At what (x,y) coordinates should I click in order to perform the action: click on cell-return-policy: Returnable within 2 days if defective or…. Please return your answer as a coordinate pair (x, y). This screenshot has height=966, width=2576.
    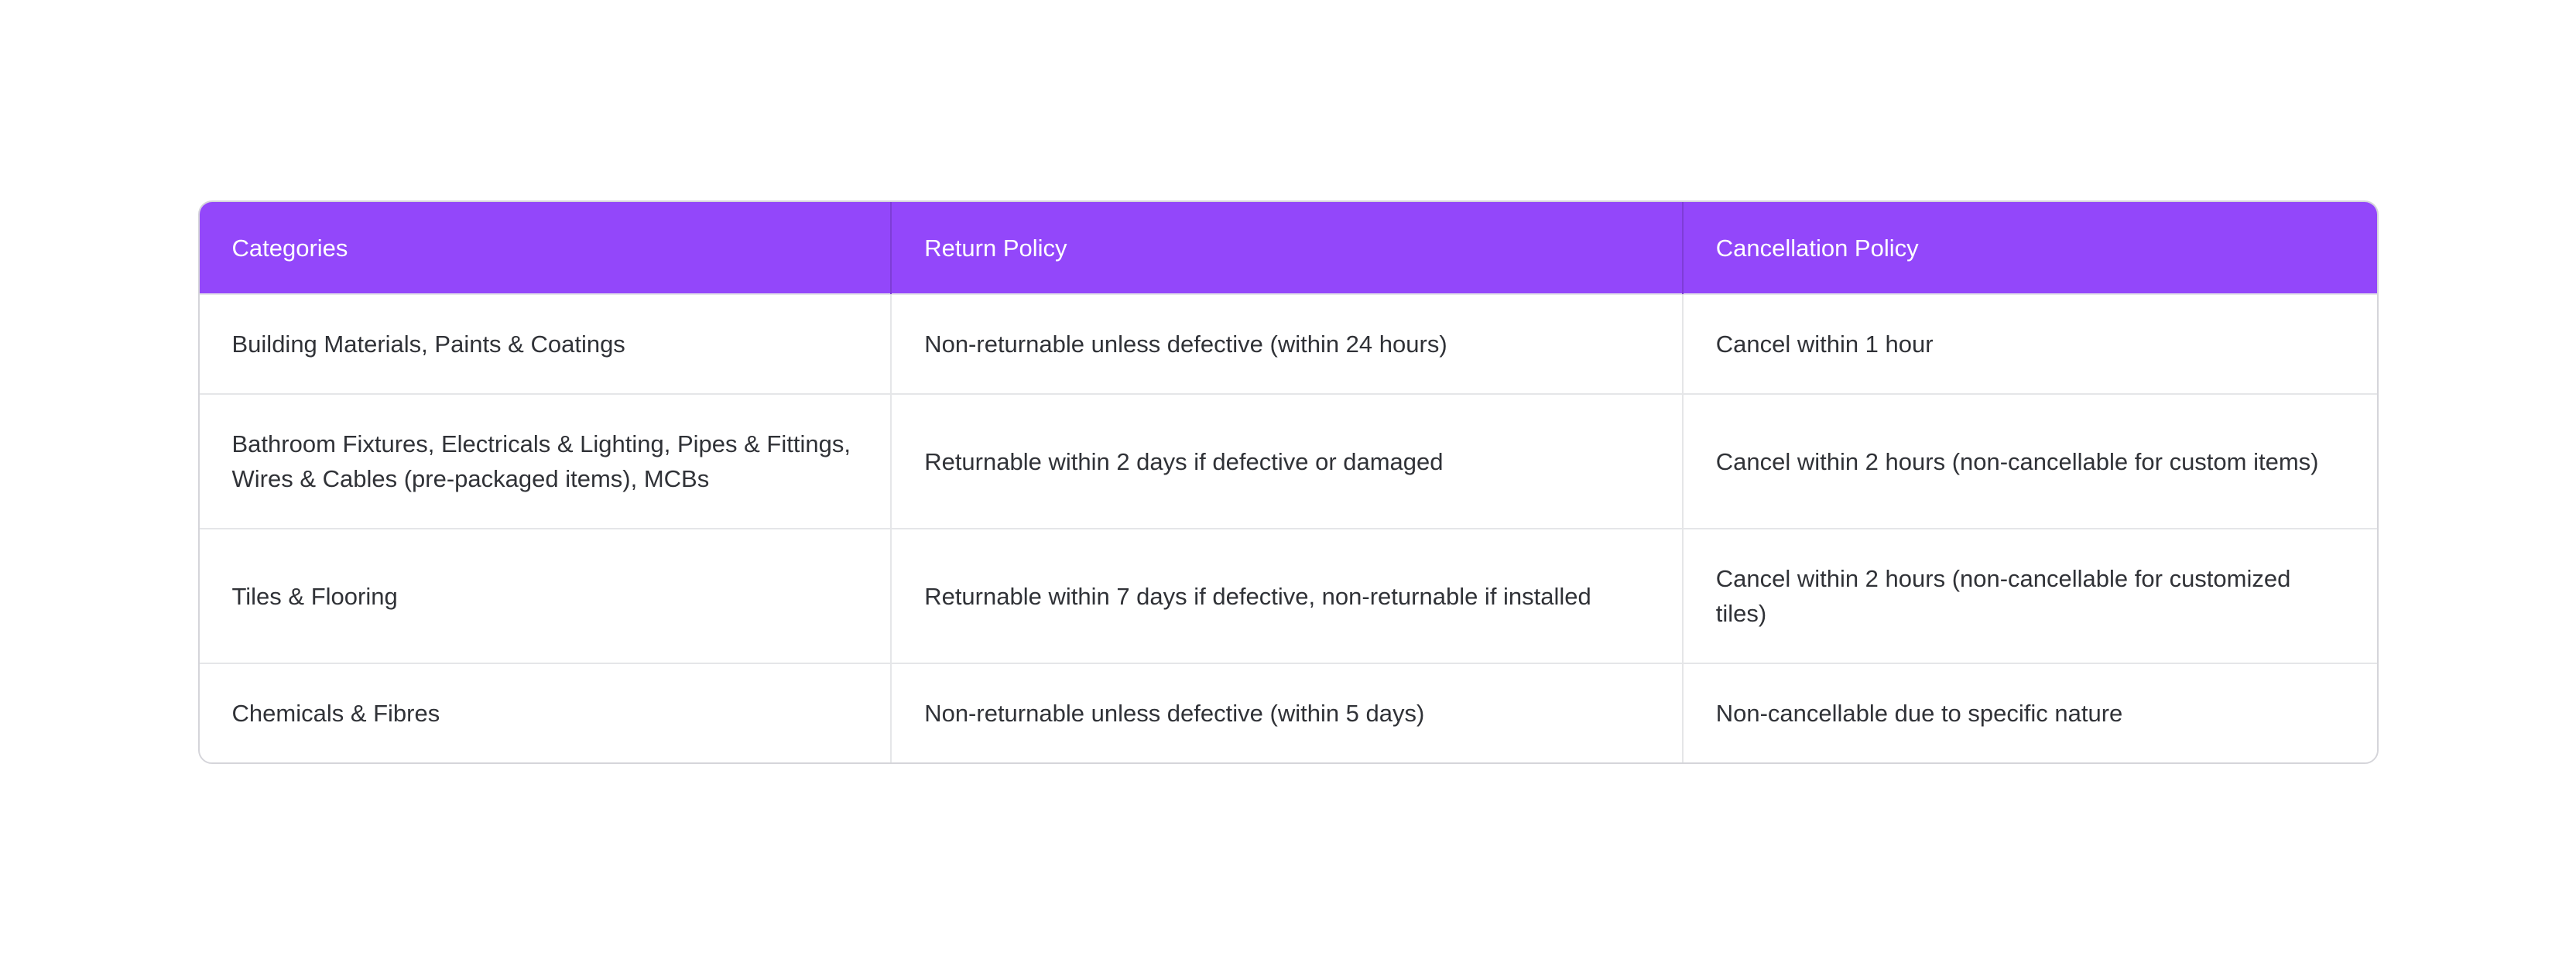
    Looking at the image, I should click on (1287, 461).